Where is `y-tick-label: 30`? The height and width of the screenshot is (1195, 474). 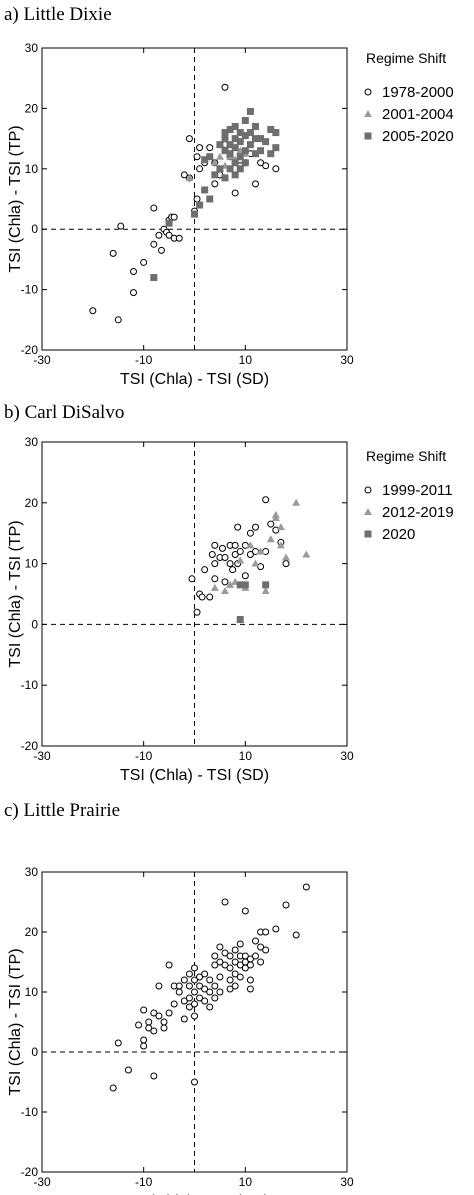
y-tick-label: 30 is located at coordinates (32, 48).